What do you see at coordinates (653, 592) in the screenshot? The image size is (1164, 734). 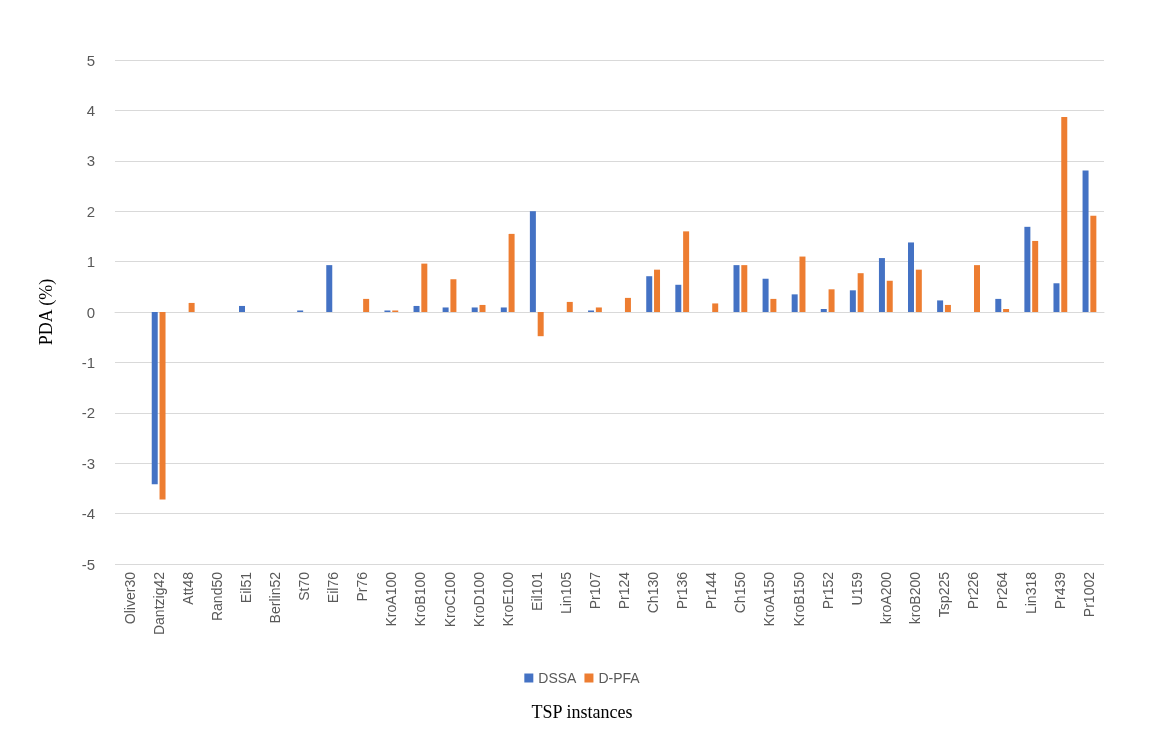 I see `x-tick-label: Ch130` at bounding box center [653, 592].